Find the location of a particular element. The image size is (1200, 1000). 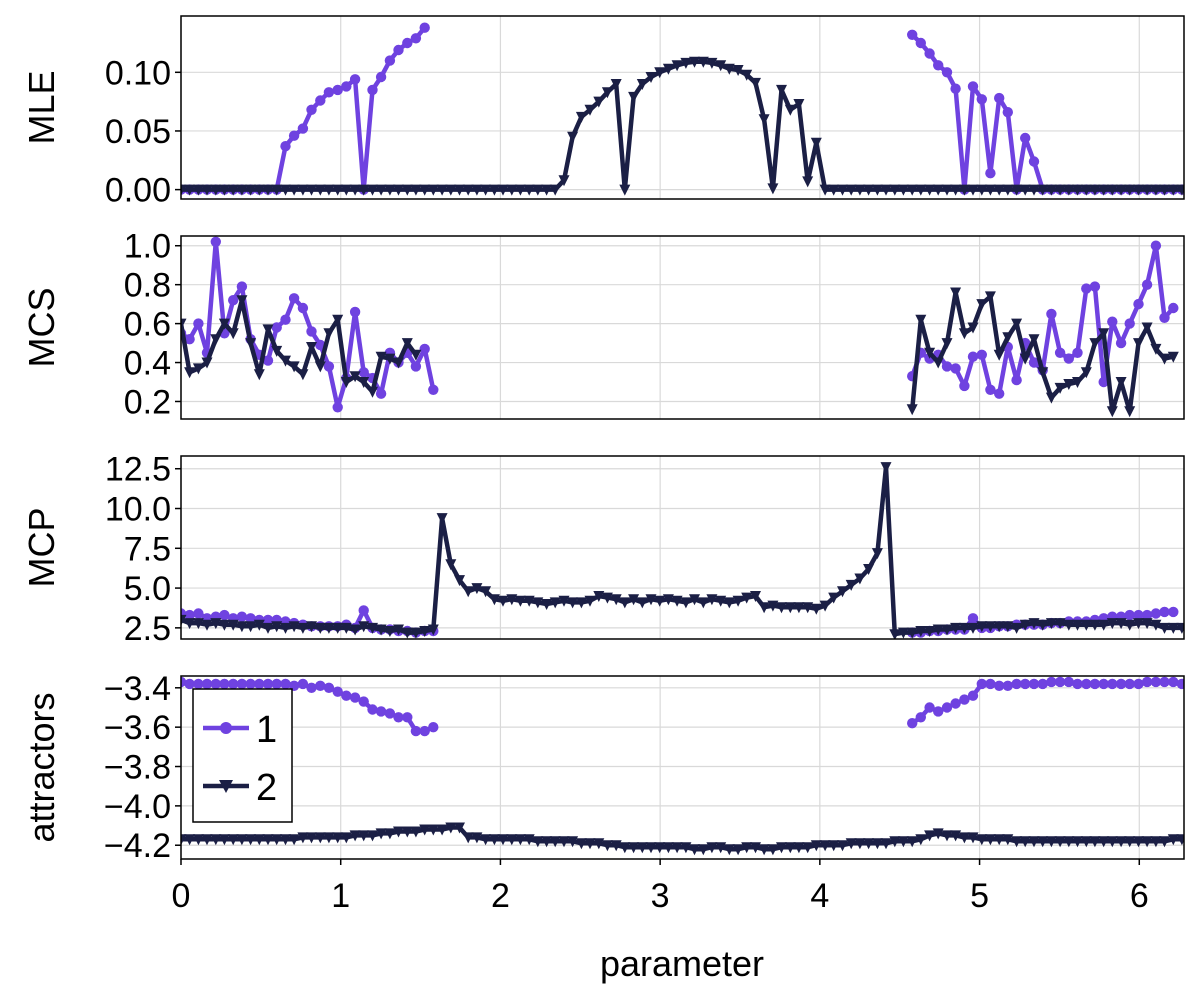

x-tick-label: 3 is located at coordinates (660, 896).